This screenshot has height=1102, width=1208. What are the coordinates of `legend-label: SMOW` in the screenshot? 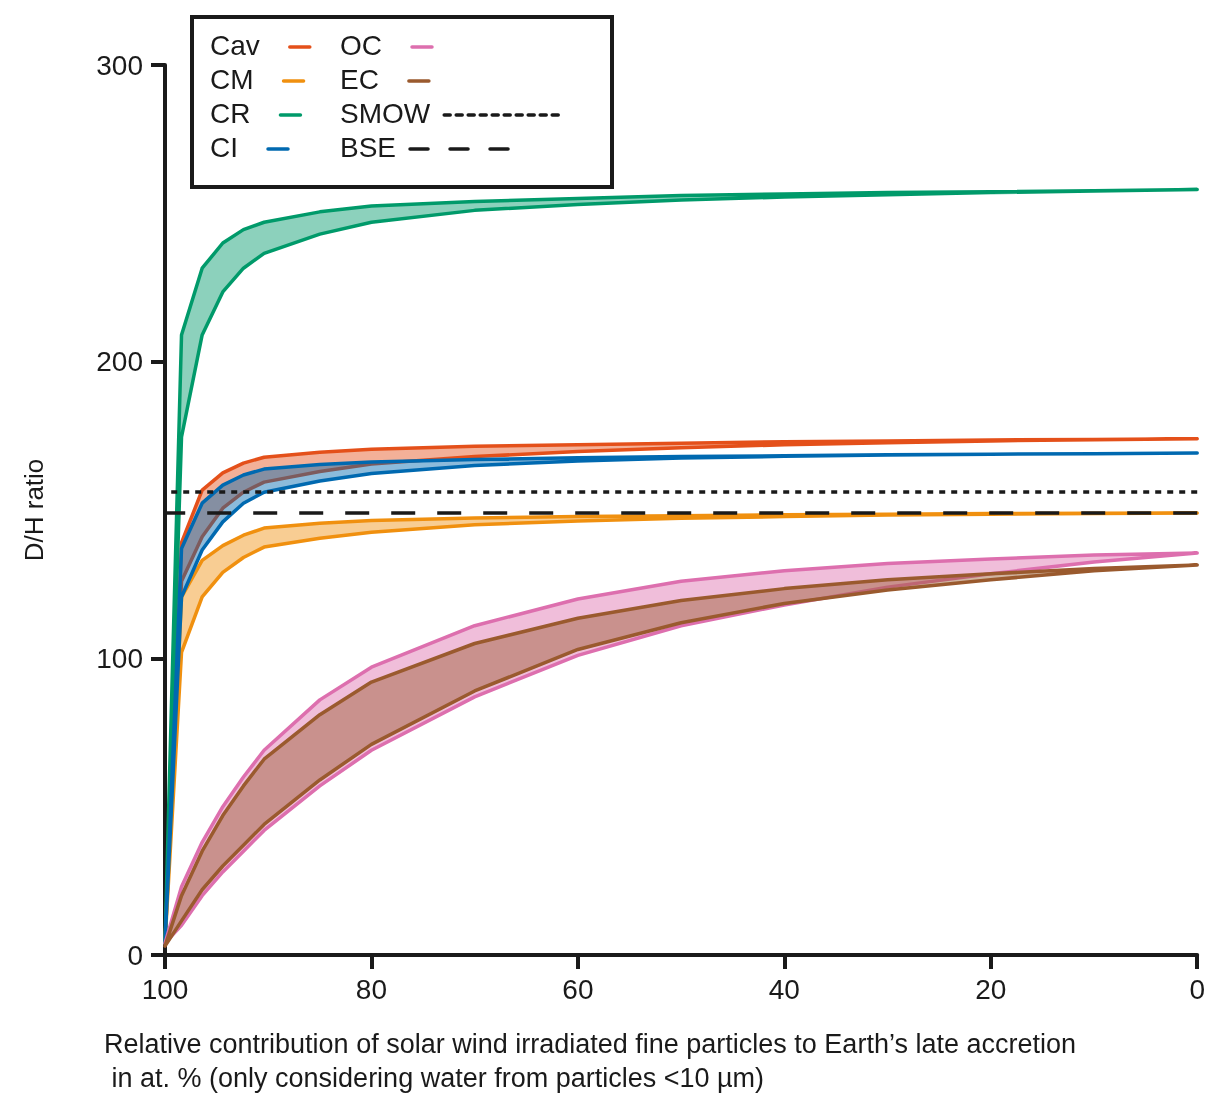 It's located at (385, 113).